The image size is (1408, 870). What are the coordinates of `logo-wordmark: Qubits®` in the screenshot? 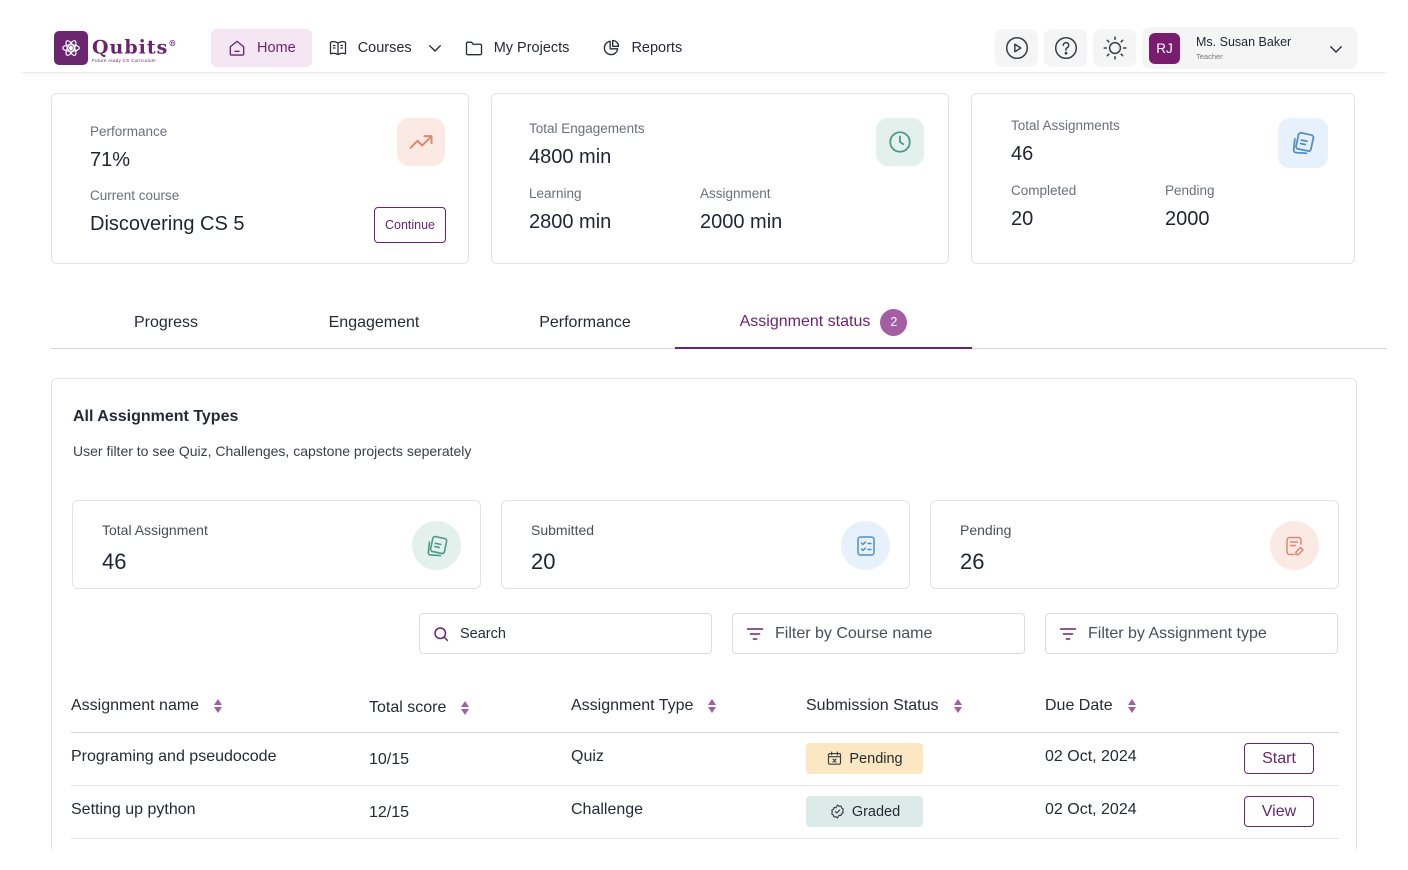 It's located at (135, 47).